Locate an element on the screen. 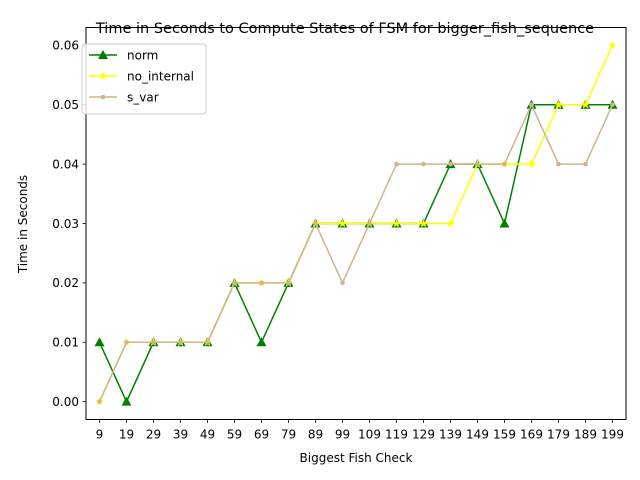  y-tick-label: 0.00 is located at coordinates (65, 402).